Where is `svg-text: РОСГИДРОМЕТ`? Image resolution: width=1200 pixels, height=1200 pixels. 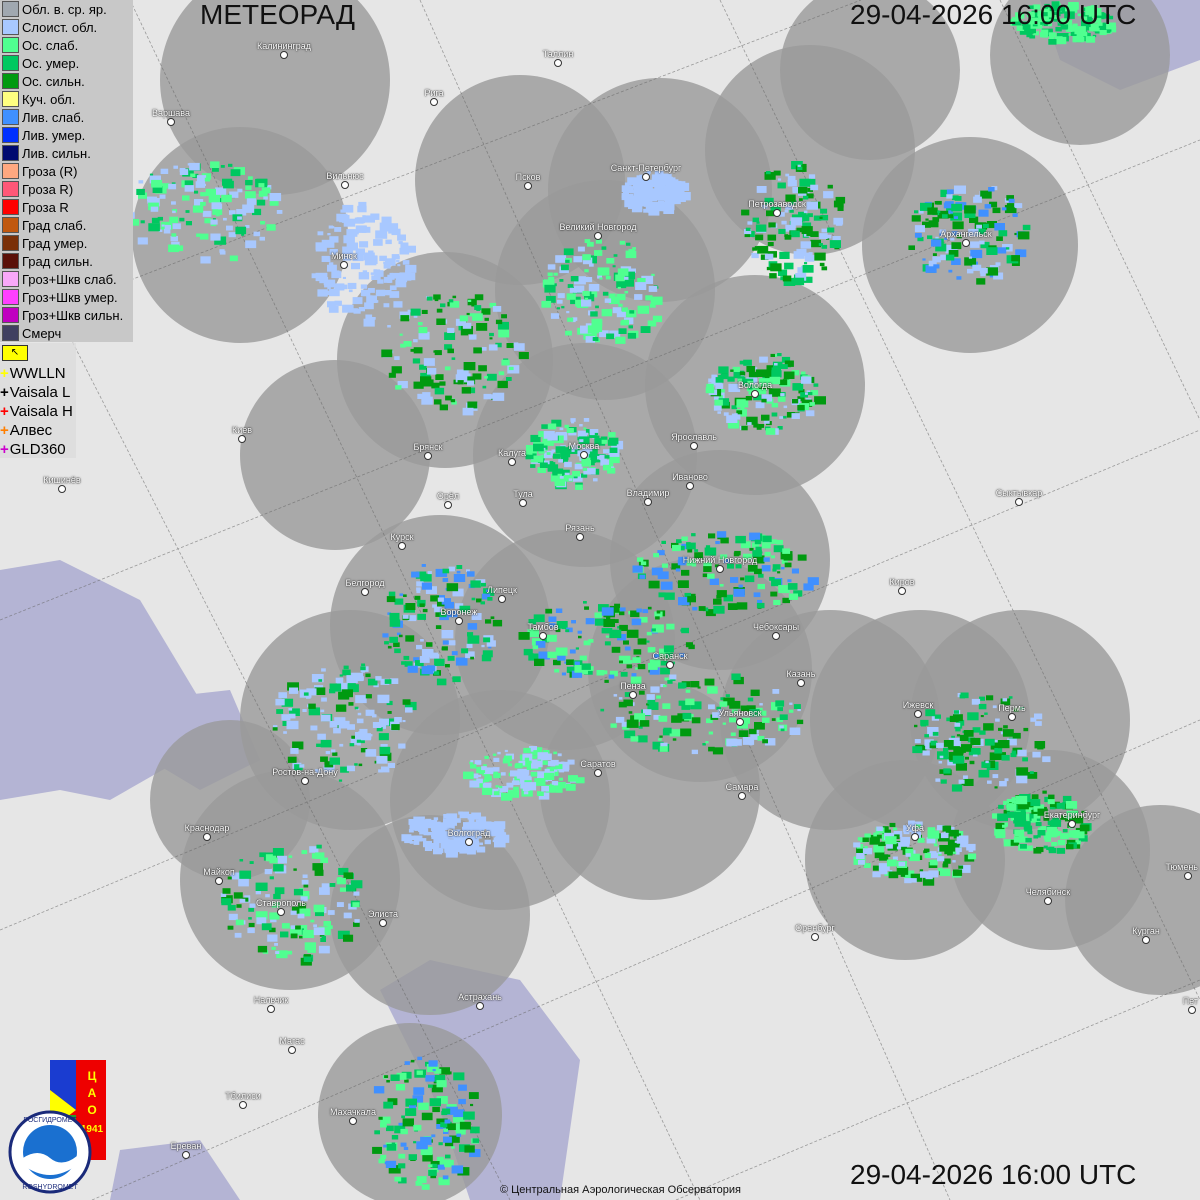
svg-text: РОСГИДРОМЕТ is located at coordinates (50, 1120).